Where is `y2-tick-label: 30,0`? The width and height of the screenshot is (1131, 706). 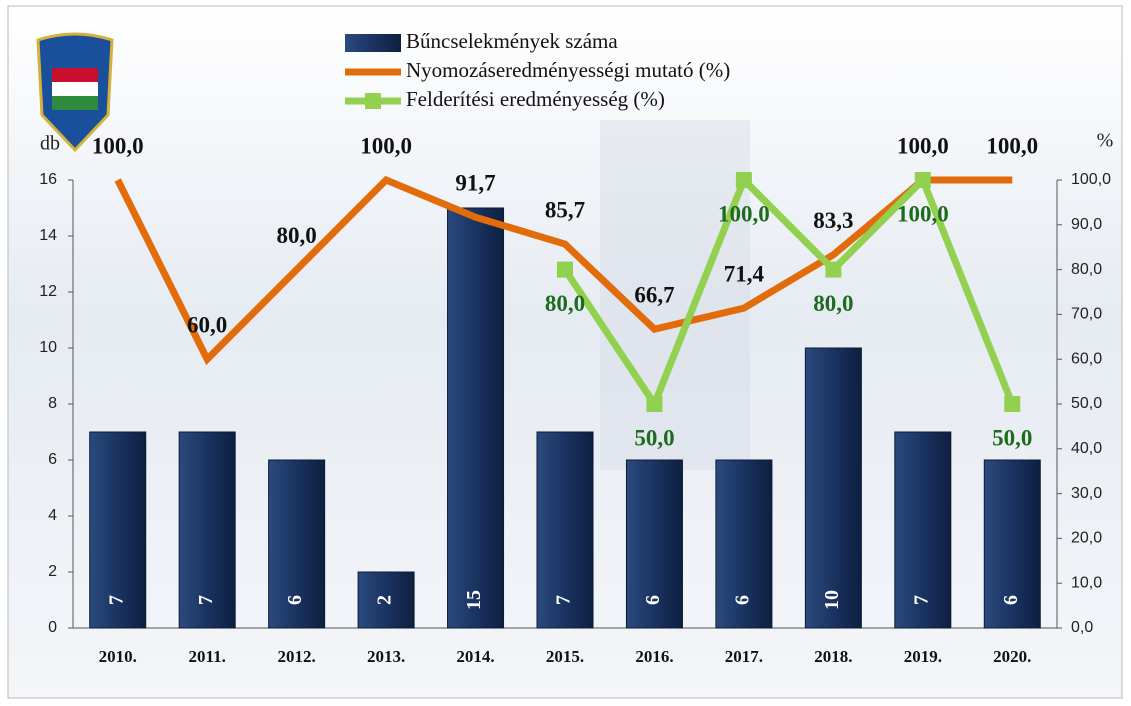
y2-tick-label: 30,0 is located at coordinates (1086, 493).